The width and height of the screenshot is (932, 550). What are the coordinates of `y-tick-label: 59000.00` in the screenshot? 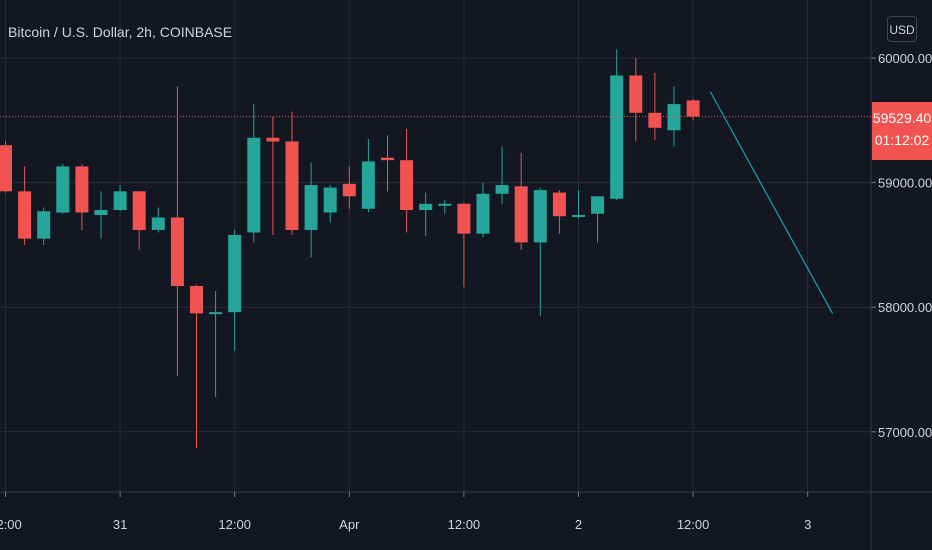 It's located at (905, 183).